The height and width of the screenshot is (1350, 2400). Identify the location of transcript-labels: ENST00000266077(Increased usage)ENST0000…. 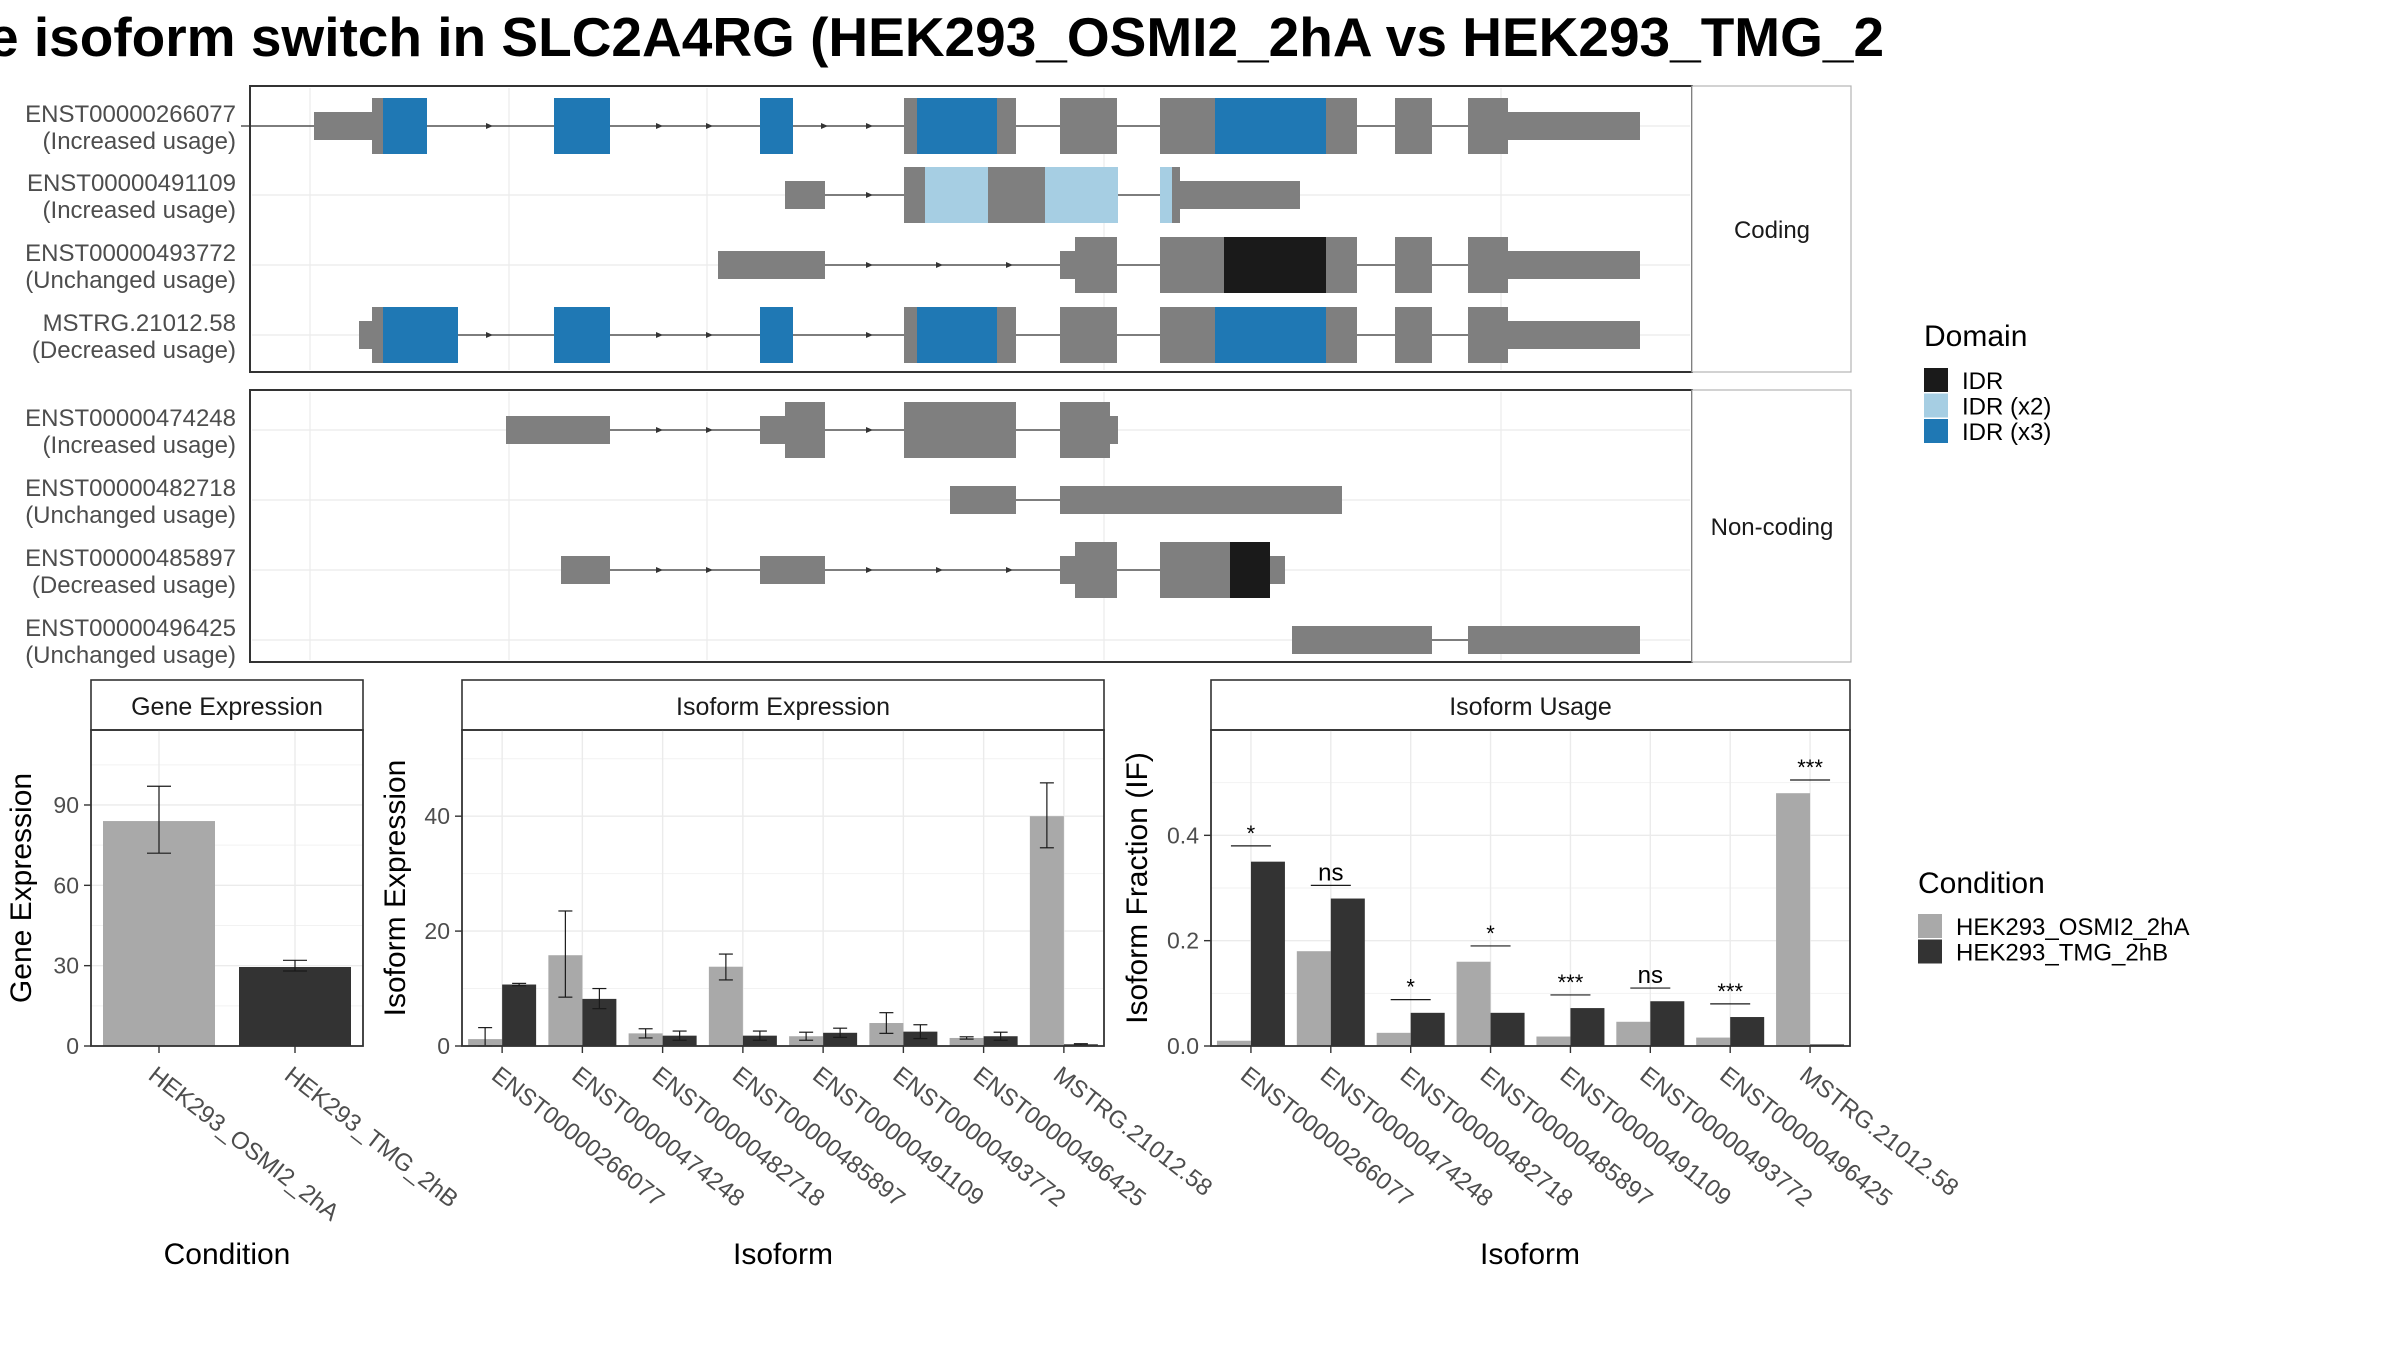
(130, 385).